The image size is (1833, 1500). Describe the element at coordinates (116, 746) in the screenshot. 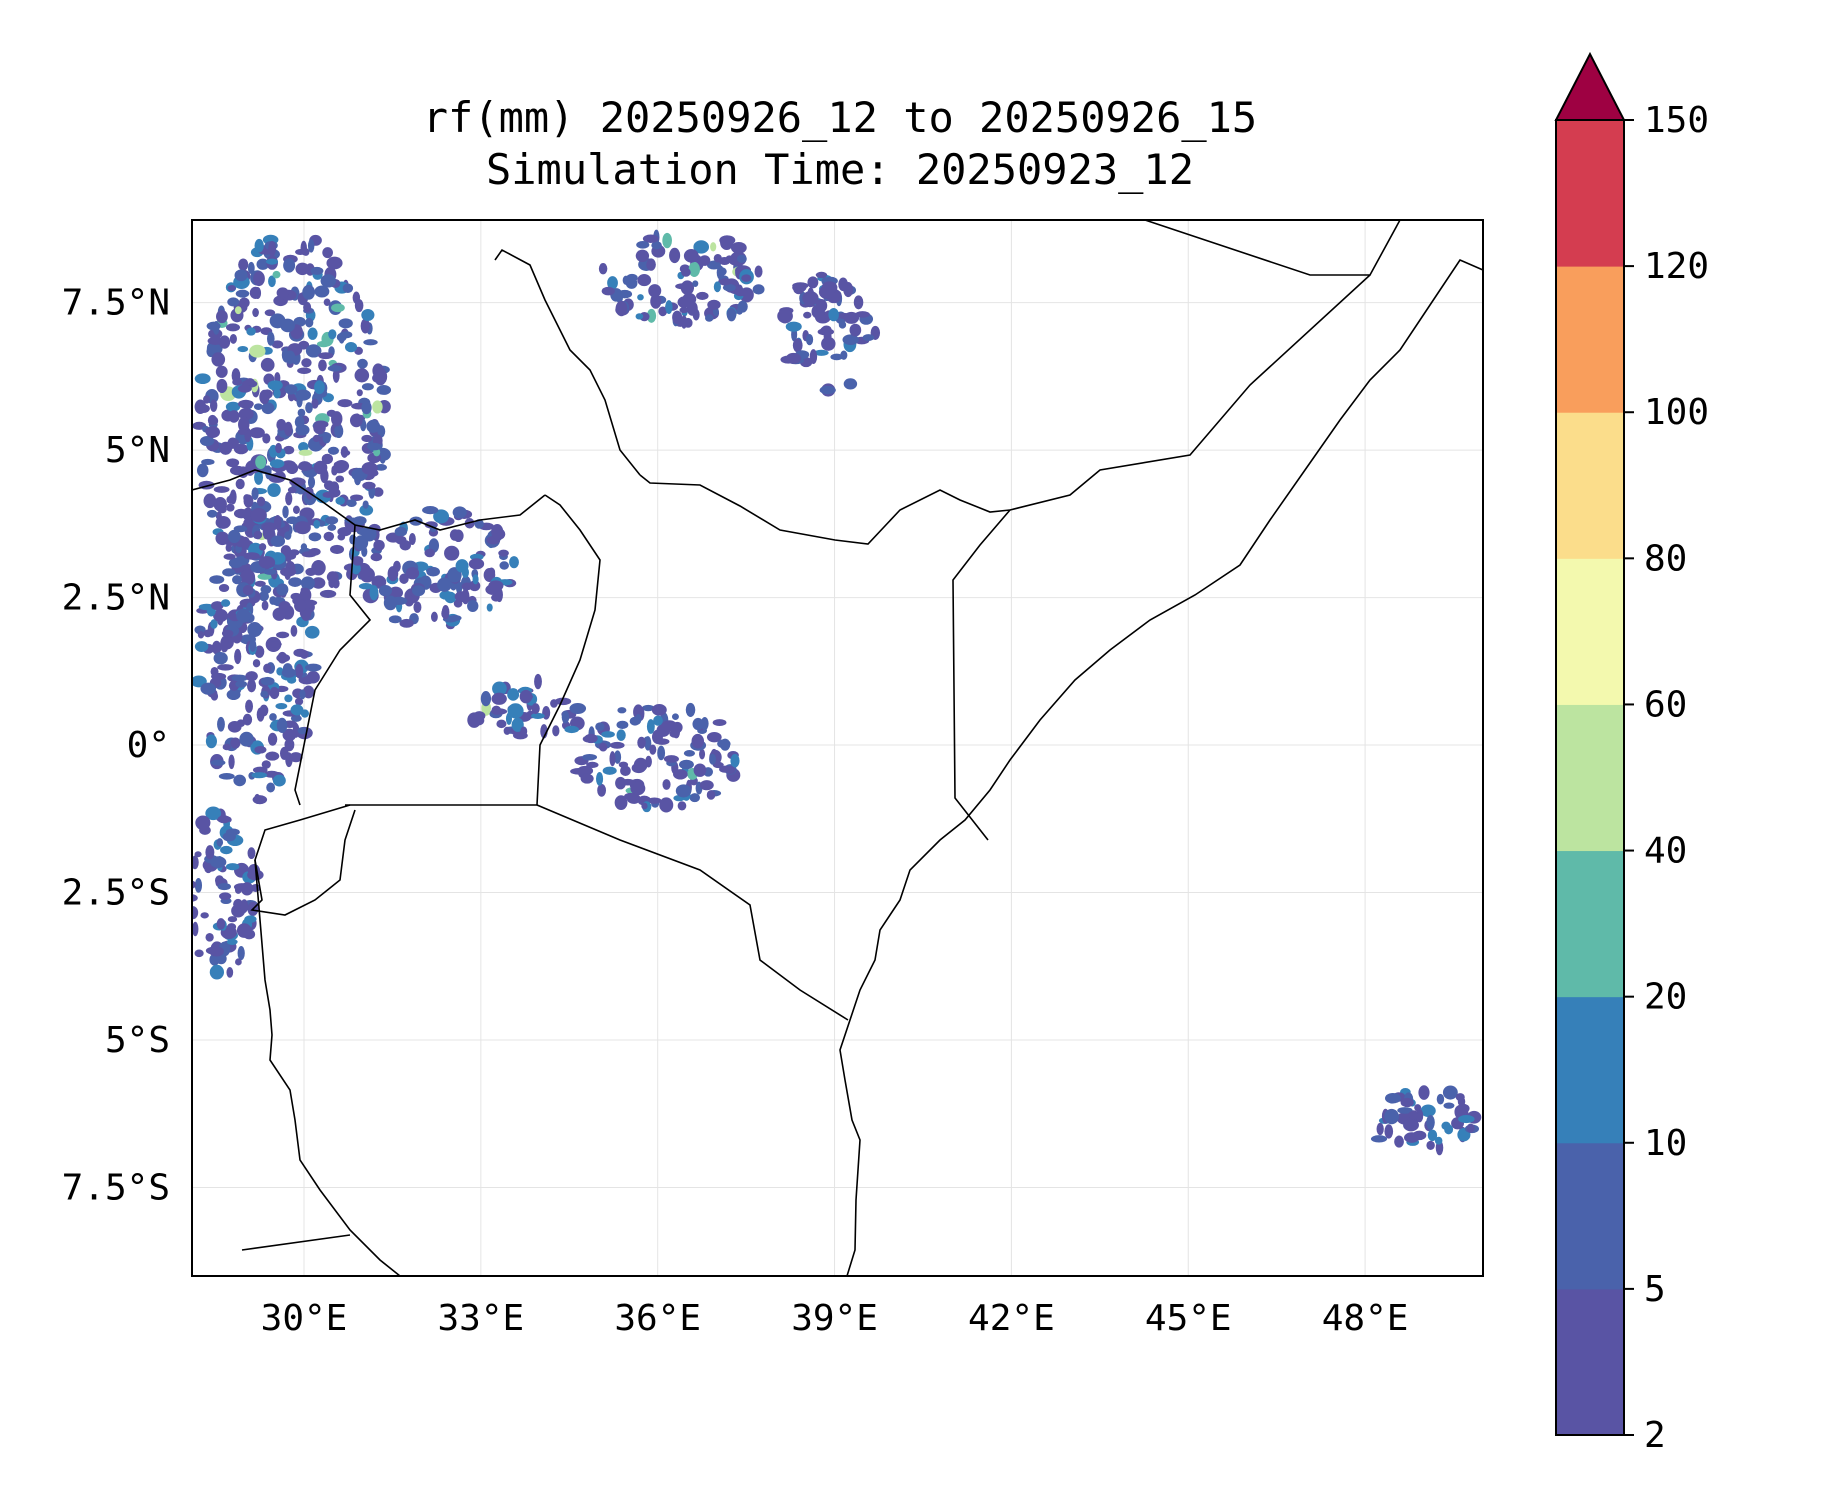

I see `latitude-axis: 7.5°N 5°N 2.5°N 0° 2.5°S 5°S 7.5°S` at that location.